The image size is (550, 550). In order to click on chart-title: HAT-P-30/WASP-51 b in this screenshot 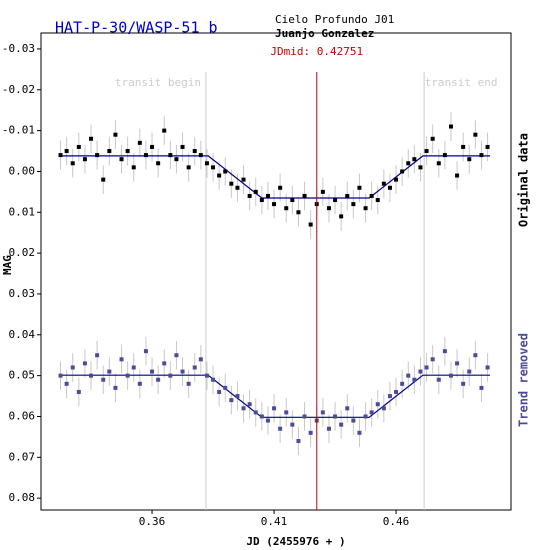, I will do `click(136, 28)`.